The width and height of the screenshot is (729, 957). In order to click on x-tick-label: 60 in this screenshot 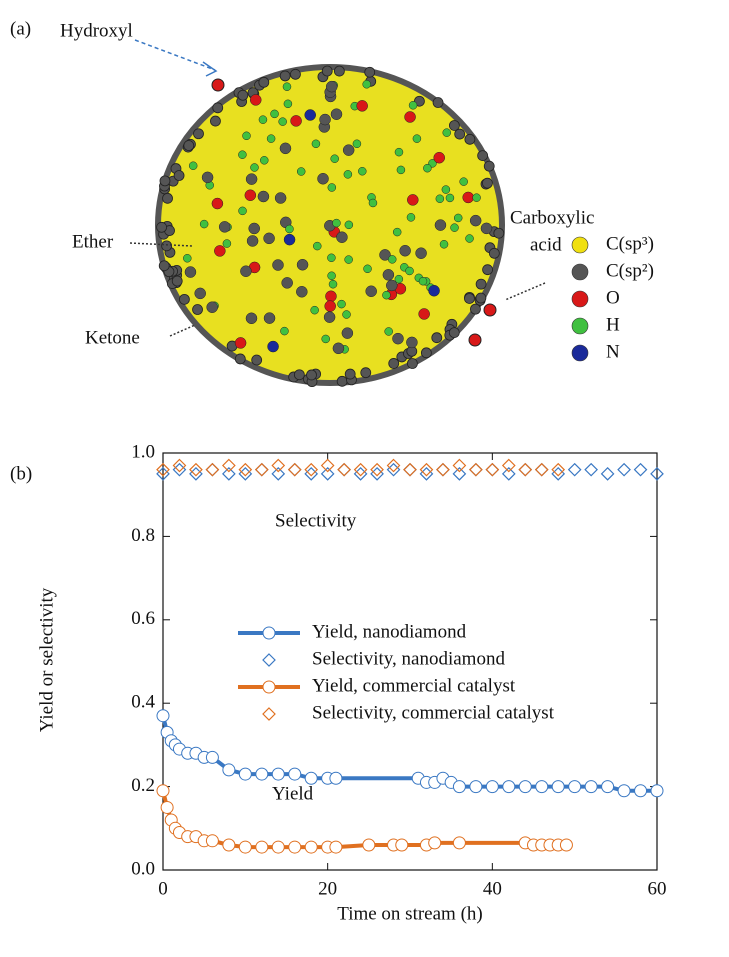, I will do `click(657, 888)`.